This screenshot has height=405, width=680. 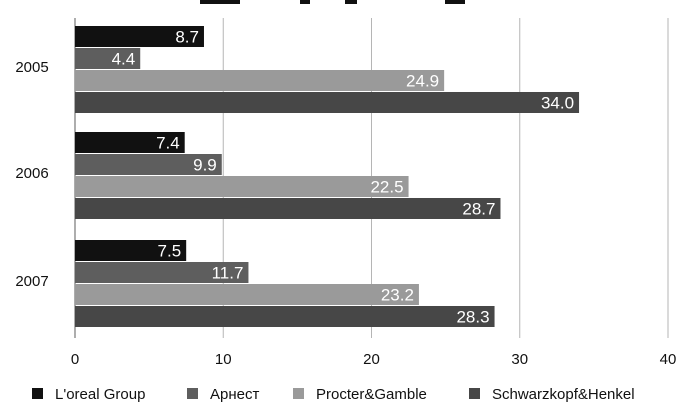 I want to click on legend-label-4: Schwarzkopf&Henkel, so click(x=563, y=394).